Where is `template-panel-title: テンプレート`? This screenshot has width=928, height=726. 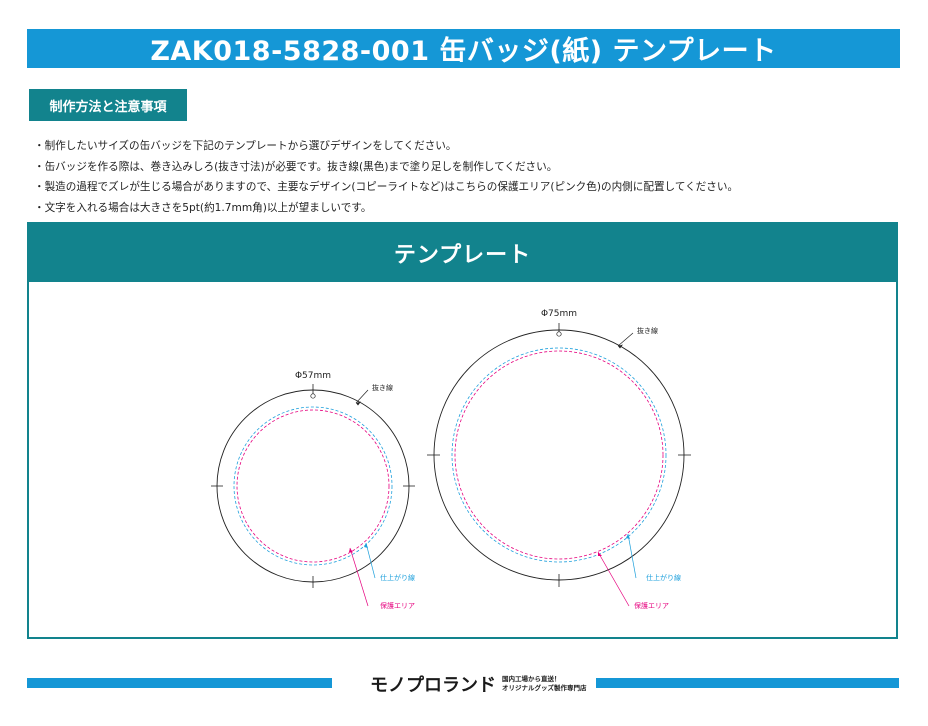 template-panel-title: テンプレート is located at coordinates (462, 253).